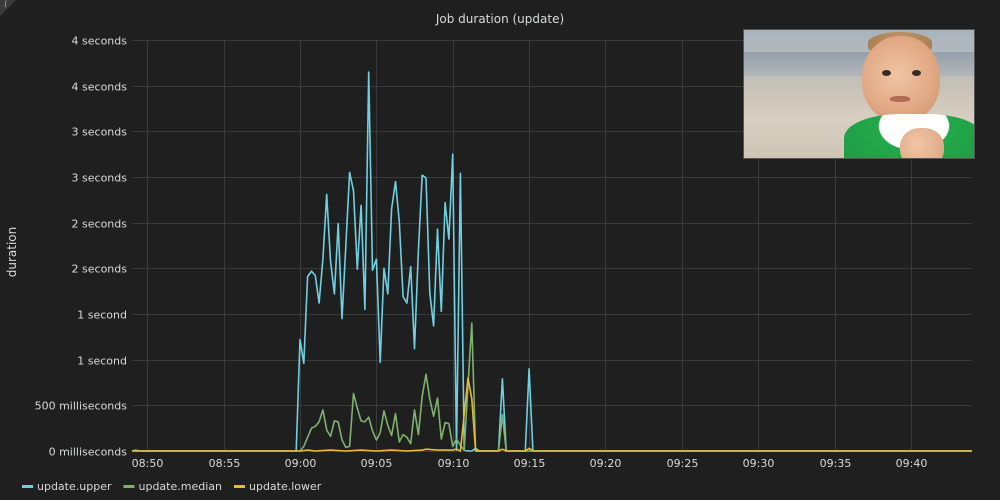 The image size is (1000, 500). I want to click on x-tick-label: 09:05, so click(377, 463).